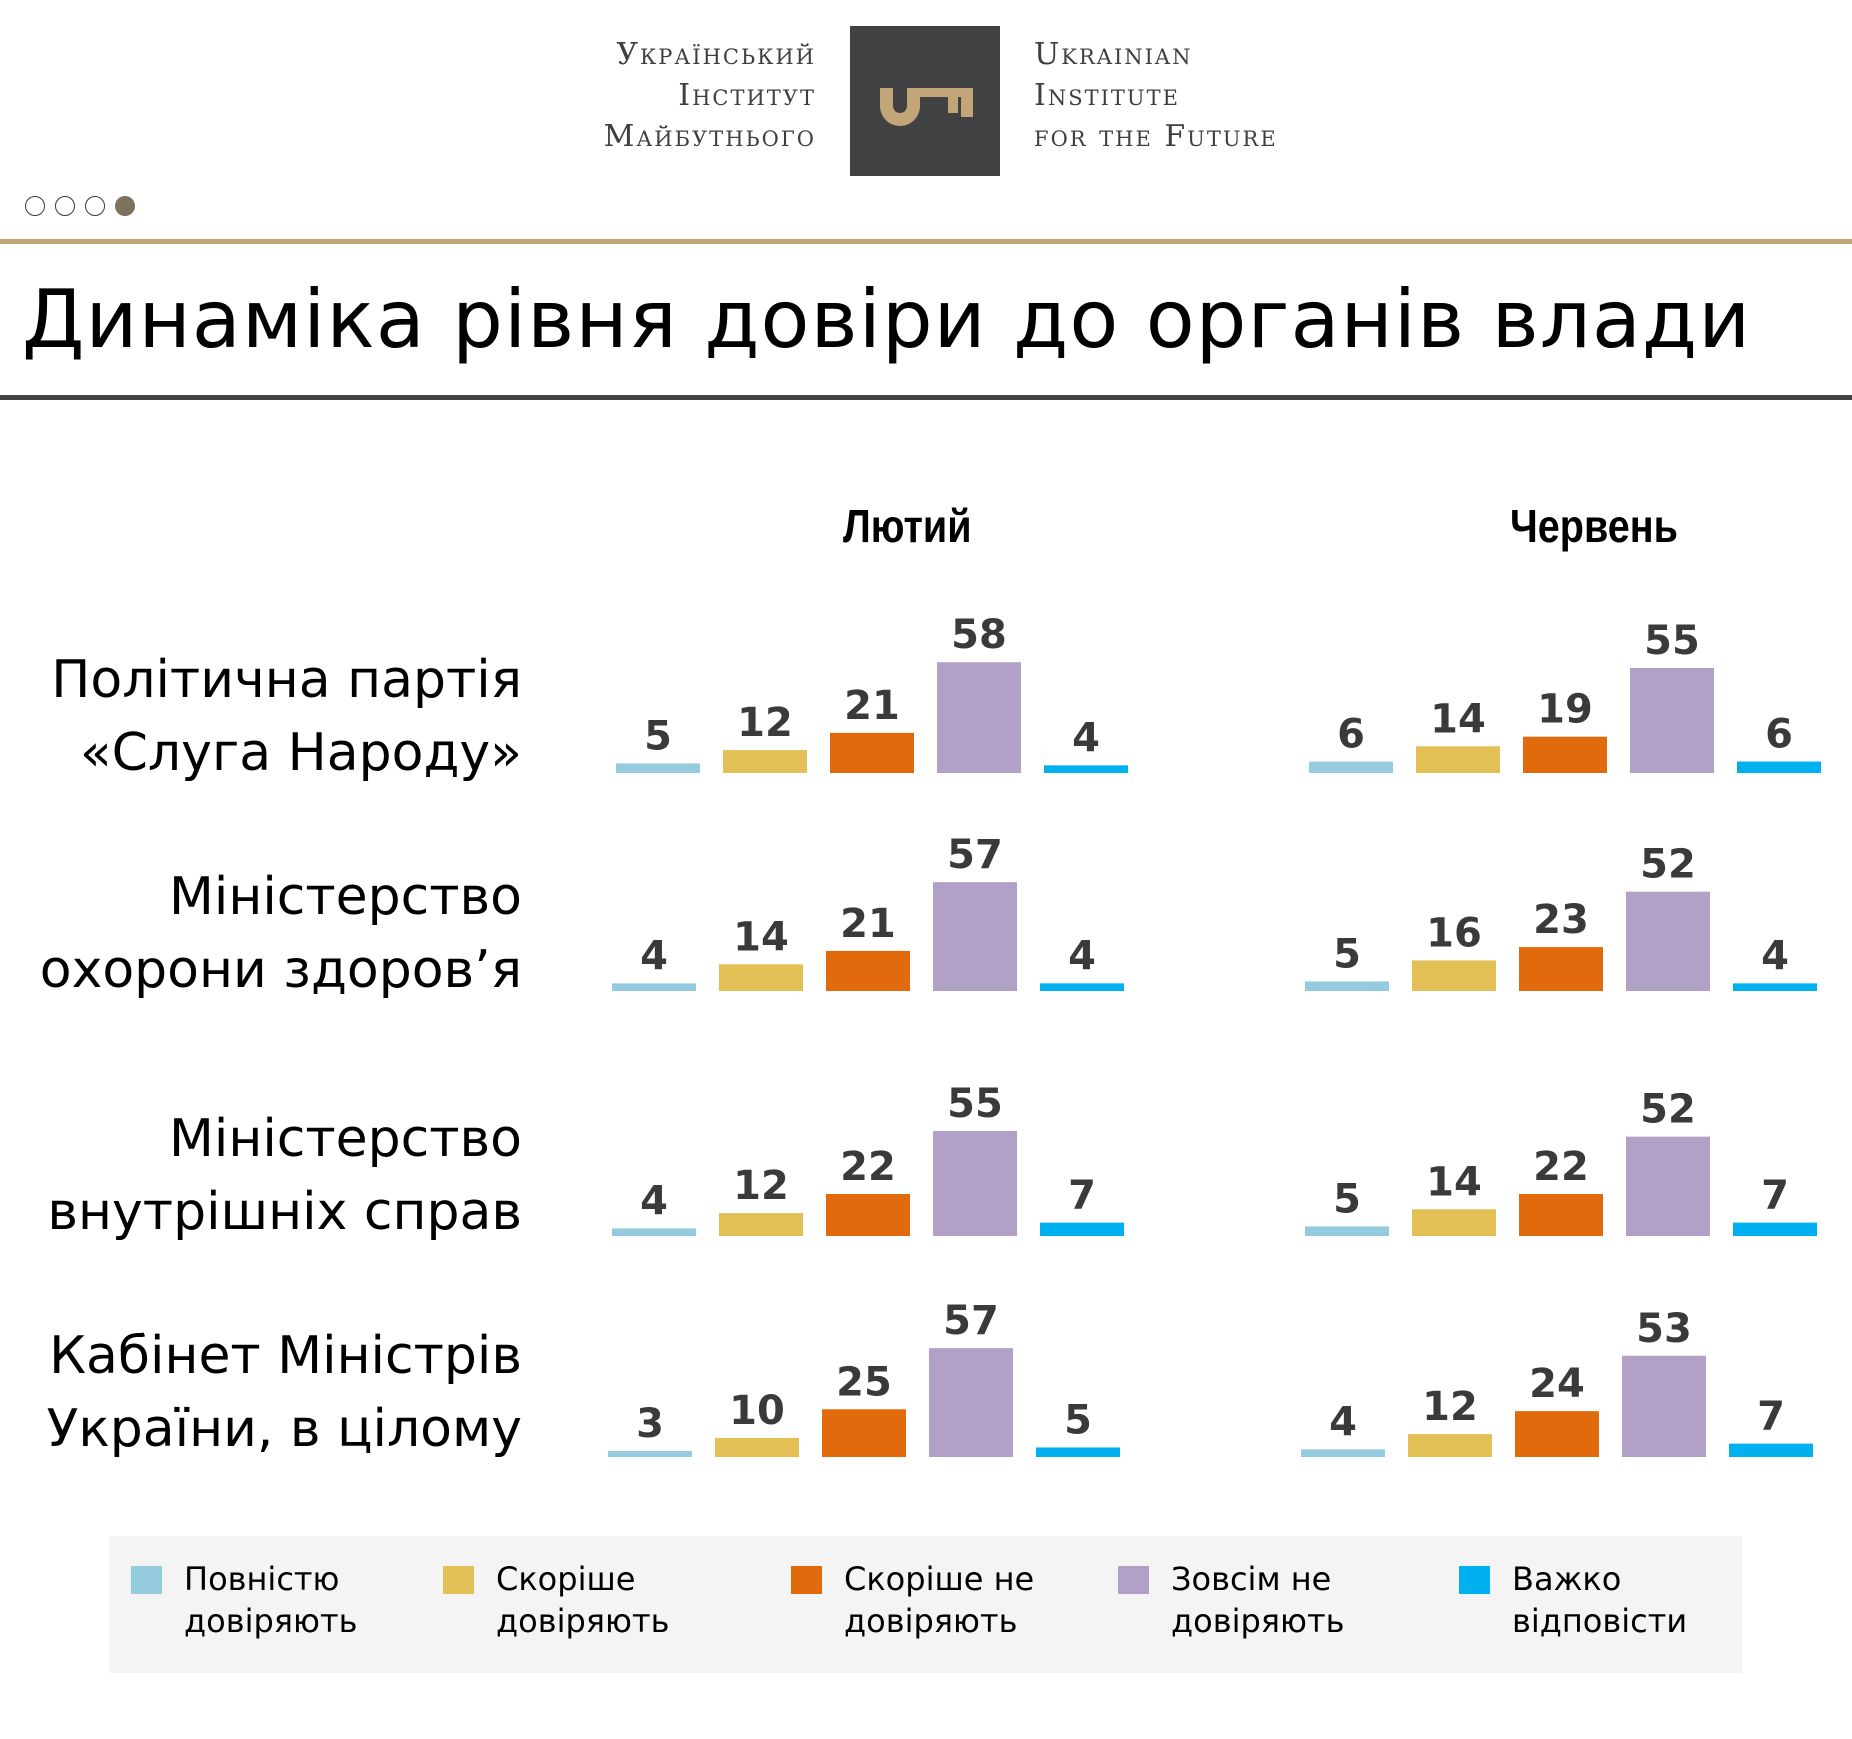  What do you see at coordinates (1664, 1329) in the screenshot?
I see `data-label: 53` at bounding box center [1664, 1329].